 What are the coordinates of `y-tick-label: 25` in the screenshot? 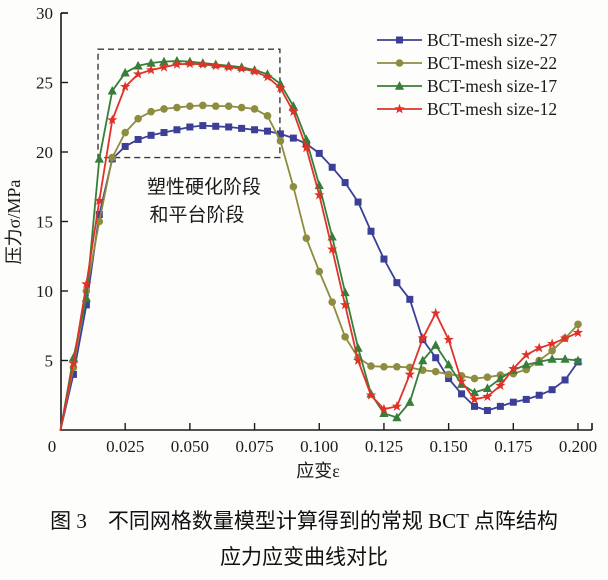 It's located at (44, 83).